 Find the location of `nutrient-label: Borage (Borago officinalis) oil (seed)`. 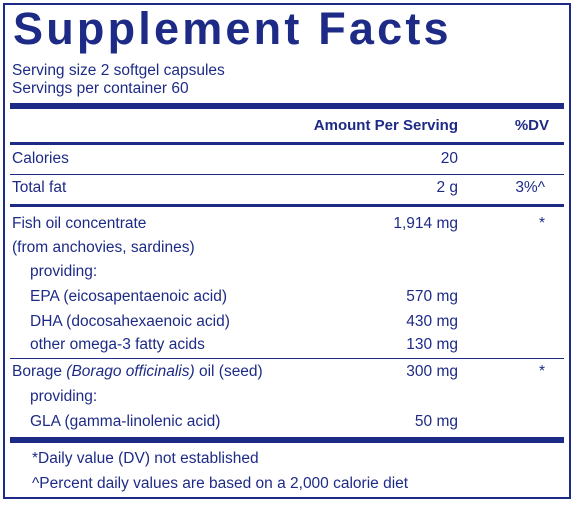

nutrient-label: Borage (Borago officinalis) oil (seed) is located at coordinates (137, 371).